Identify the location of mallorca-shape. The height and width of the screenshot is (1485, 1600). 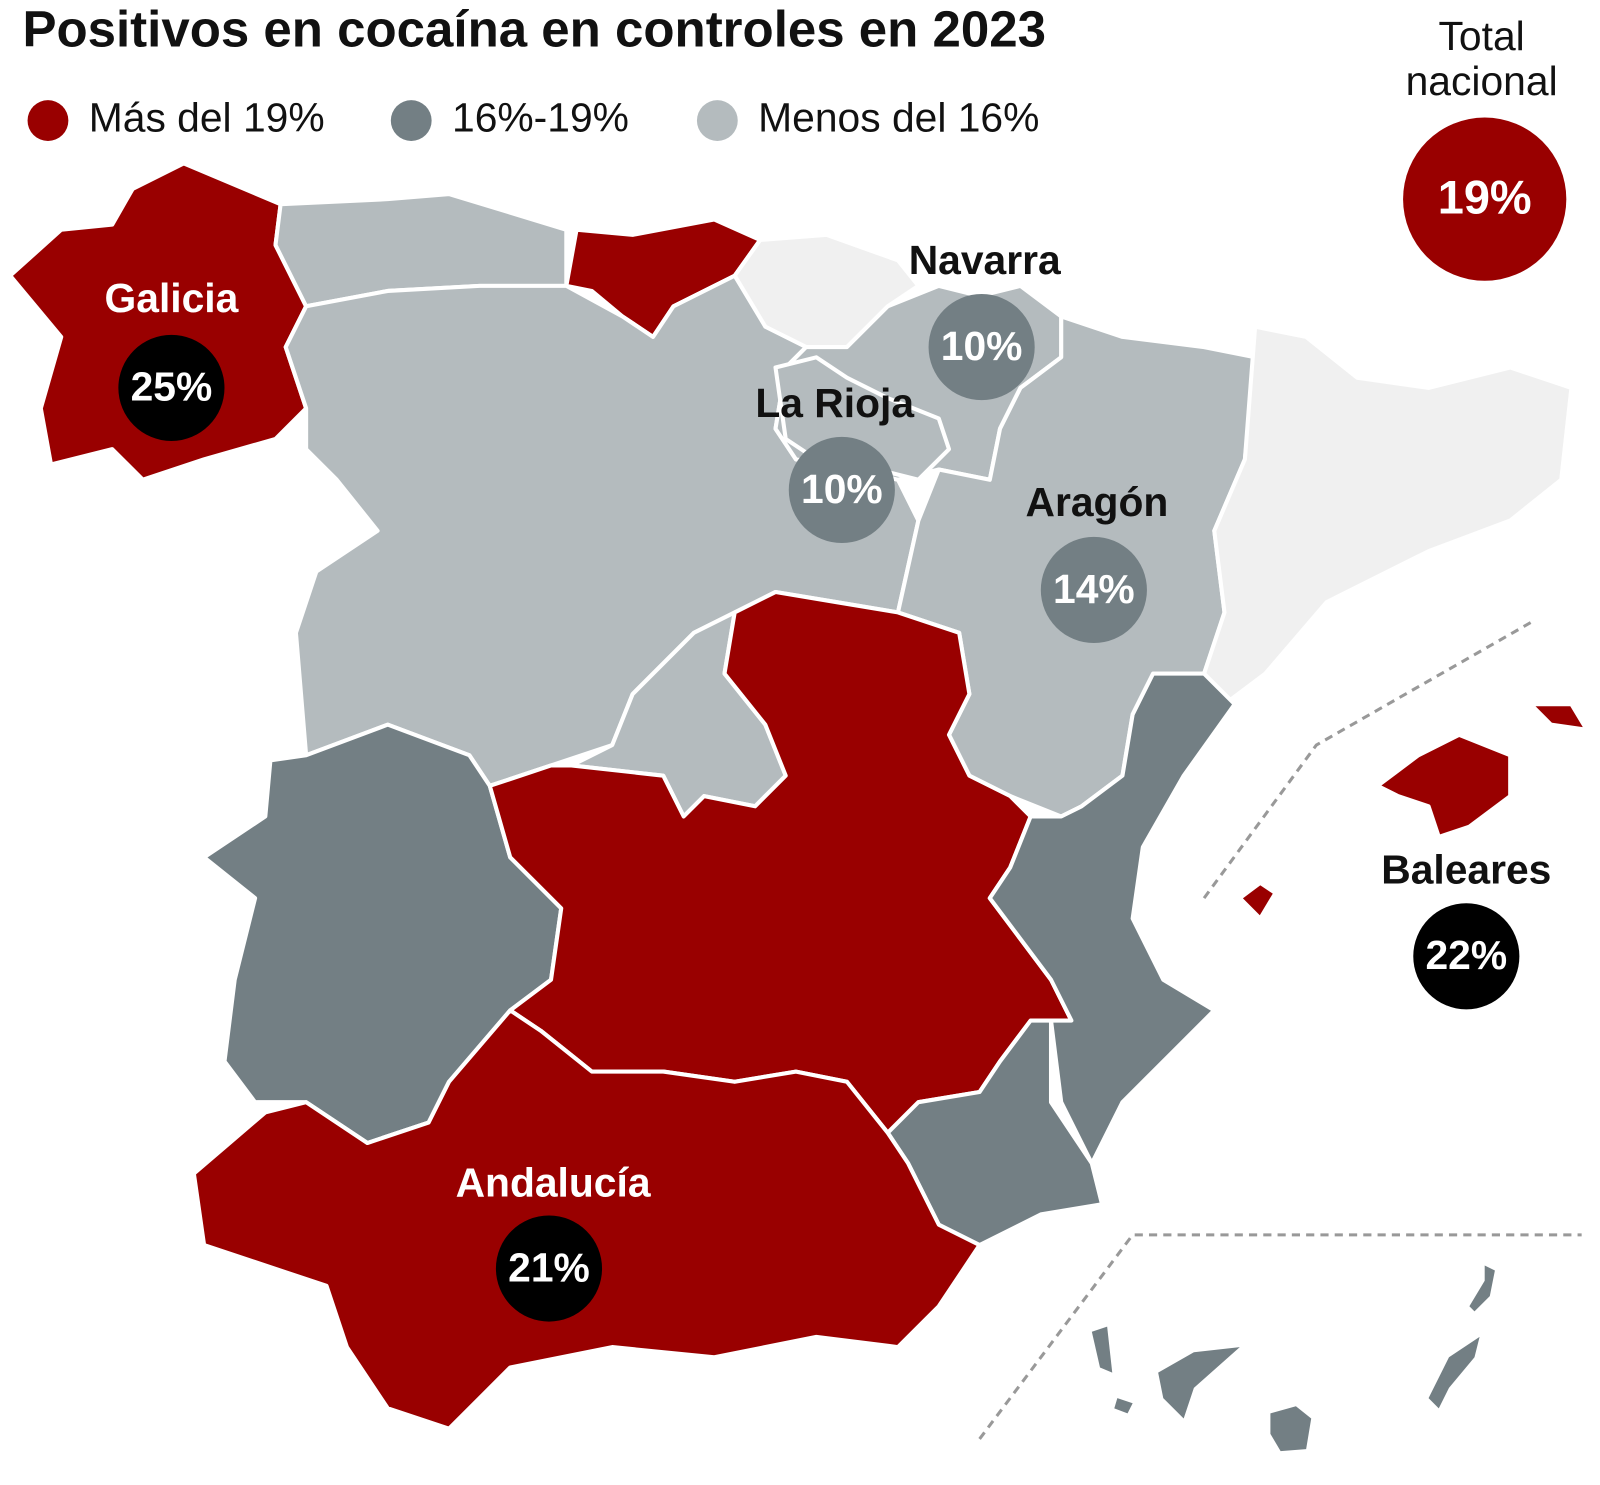
(1444, 785).